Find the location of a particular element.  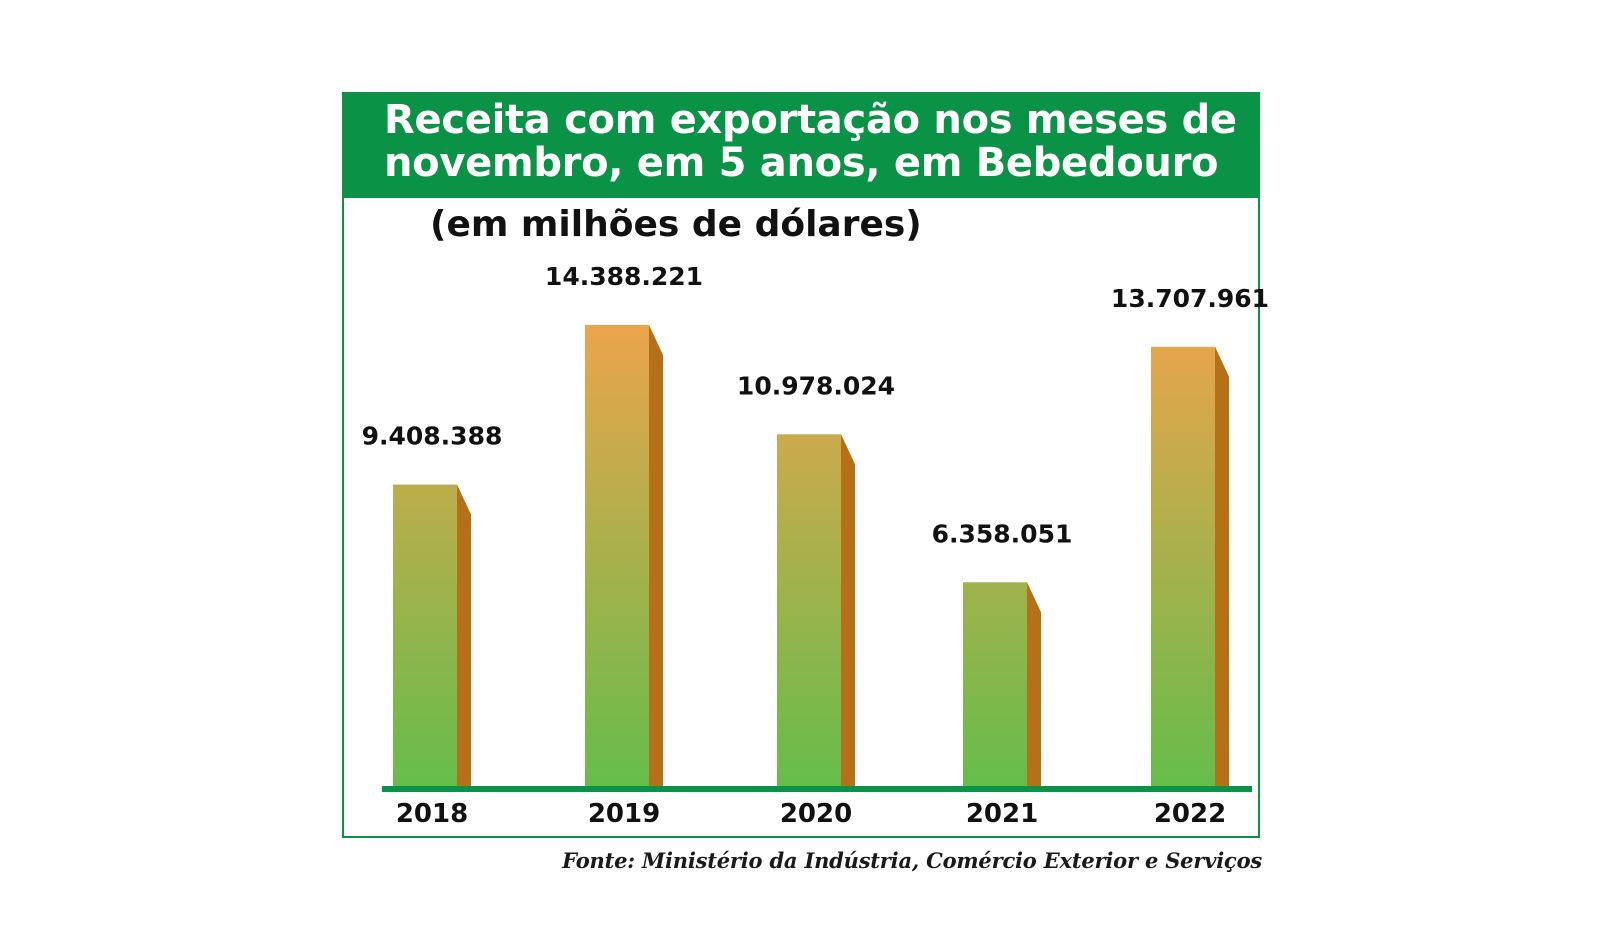

bar-side-2022 is located at coordinates (1222, 566).